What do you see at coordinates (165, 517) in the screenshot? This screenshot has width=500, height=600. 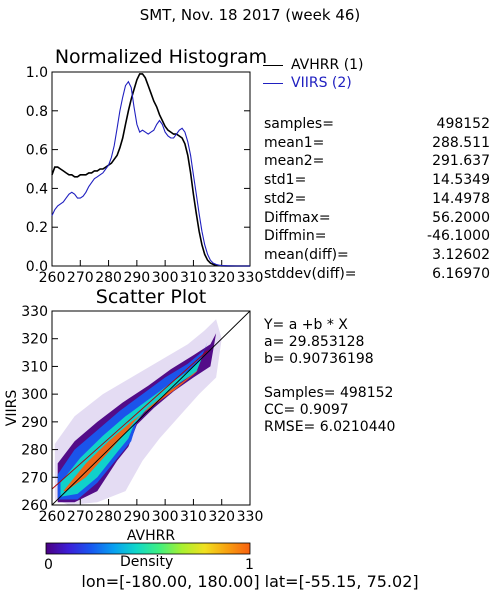 I see `scatter-xtick-label: 300` at bounding box center [165, 517].